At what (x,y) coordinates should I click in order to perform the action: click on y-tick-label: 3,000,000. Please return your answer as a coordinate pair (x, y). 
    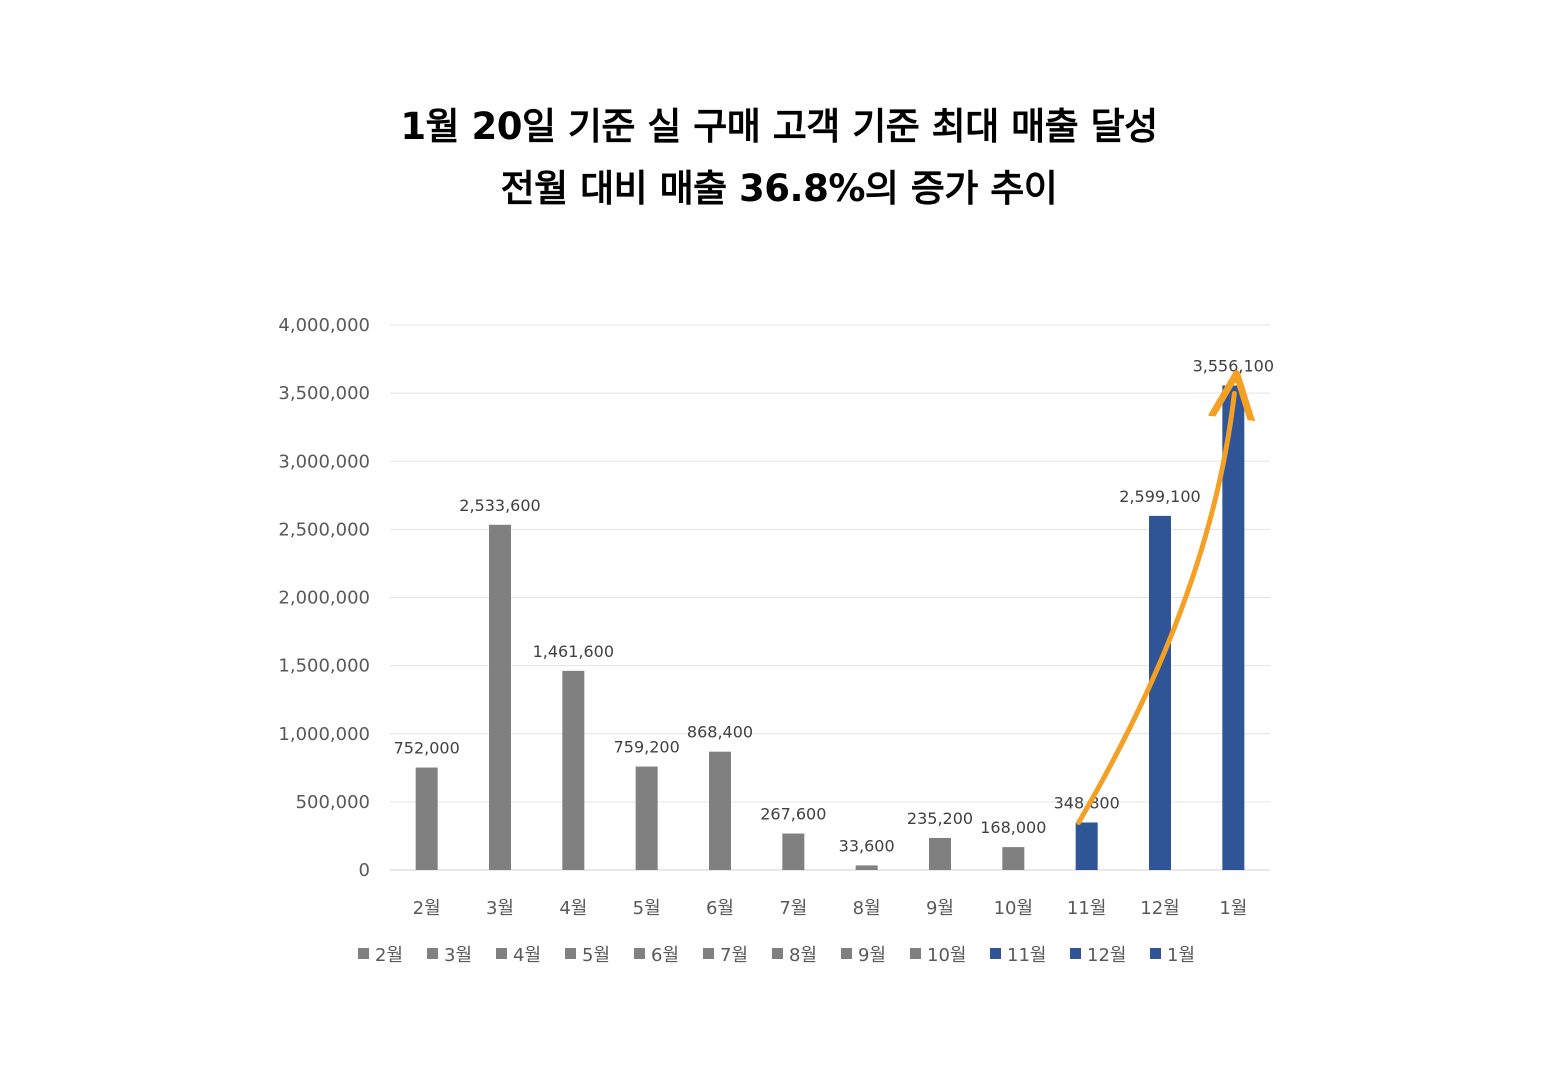
    Looking at the image, I should click on (324, 461).